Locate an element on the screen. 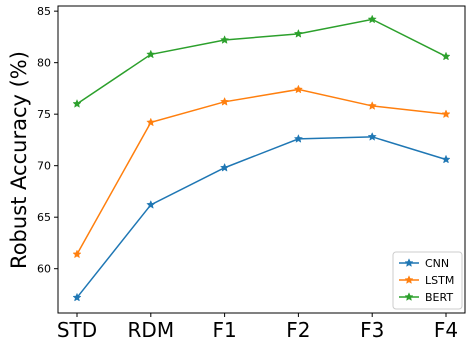 The width and height of the screenshot is (468, 342). y-axis-label: Robust Accuracy (%) is located at coordinates (19, 160).